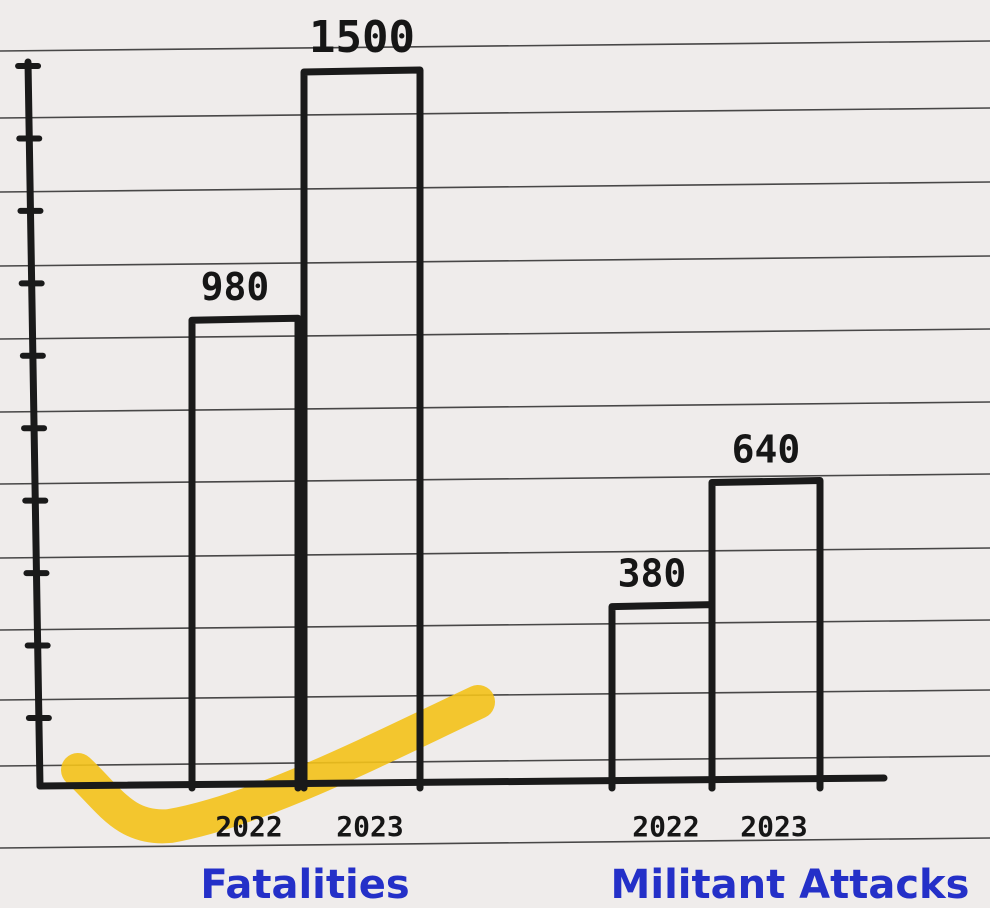  I want to click on highlighter-check-mark, so click(278, 764).